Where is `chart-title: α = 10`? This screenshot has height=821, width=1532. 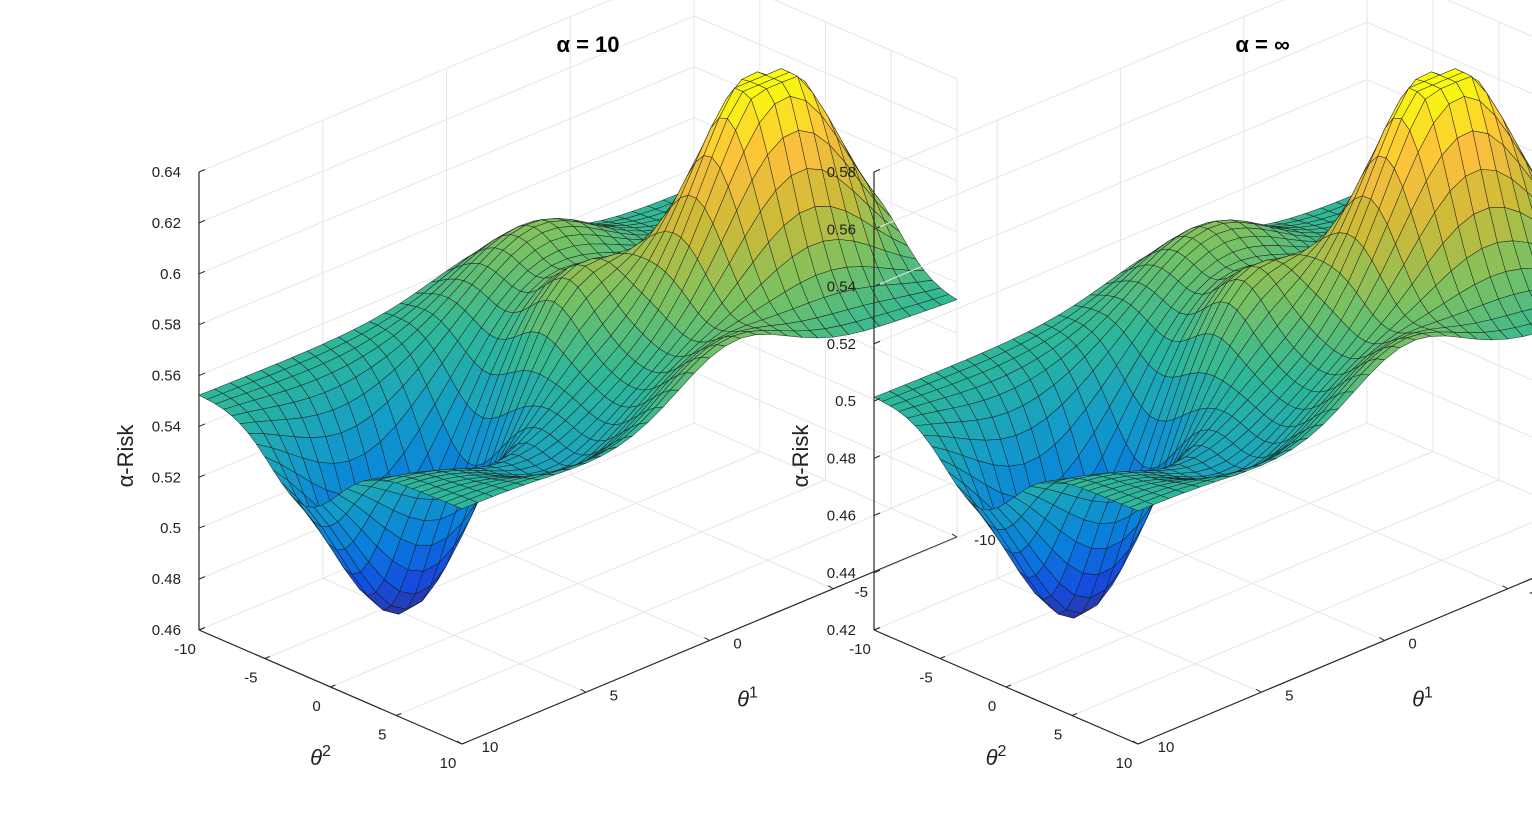 chart-title: α = 10 is located at coordinates (587, 44).